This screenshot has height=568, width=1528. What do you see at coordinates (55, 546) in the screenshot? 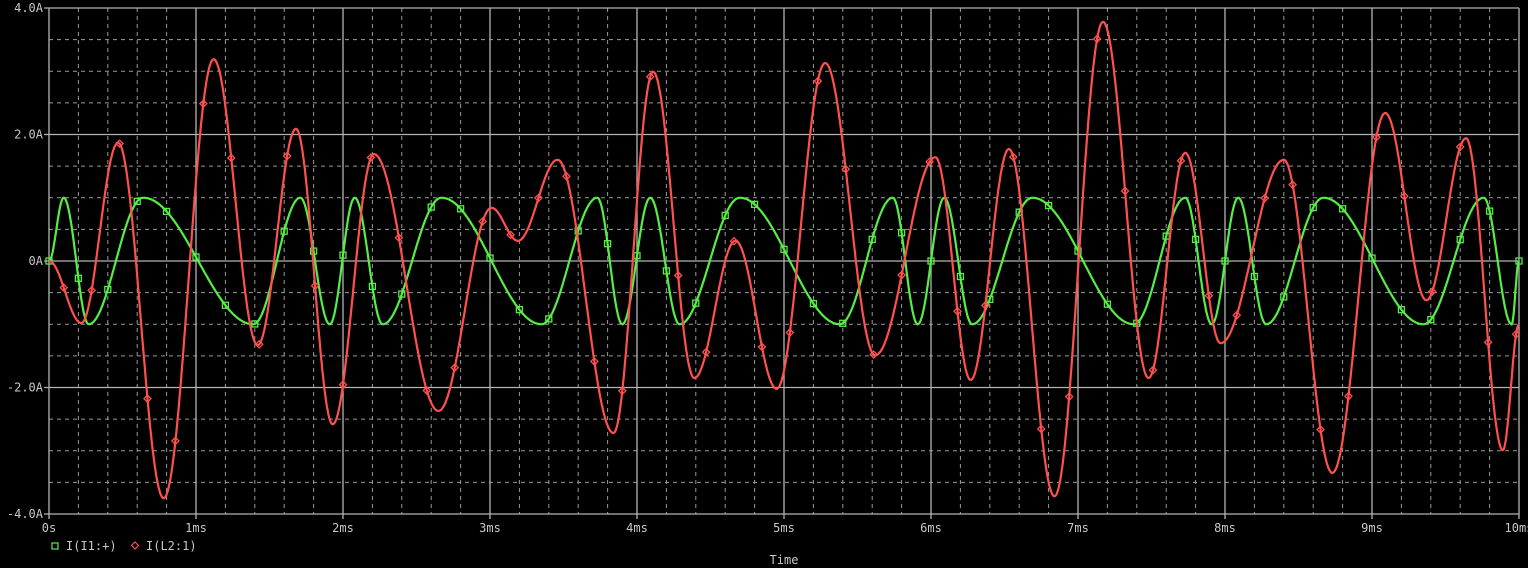
I see `legend-marker-square` at bounding box center [55, 546].